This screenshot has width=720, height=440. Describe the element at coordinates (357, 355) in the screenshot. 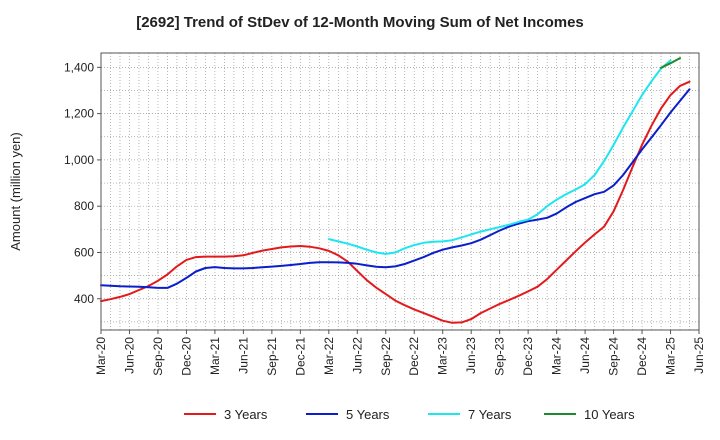

I see `x-tick-label: Jun-22` at that location.